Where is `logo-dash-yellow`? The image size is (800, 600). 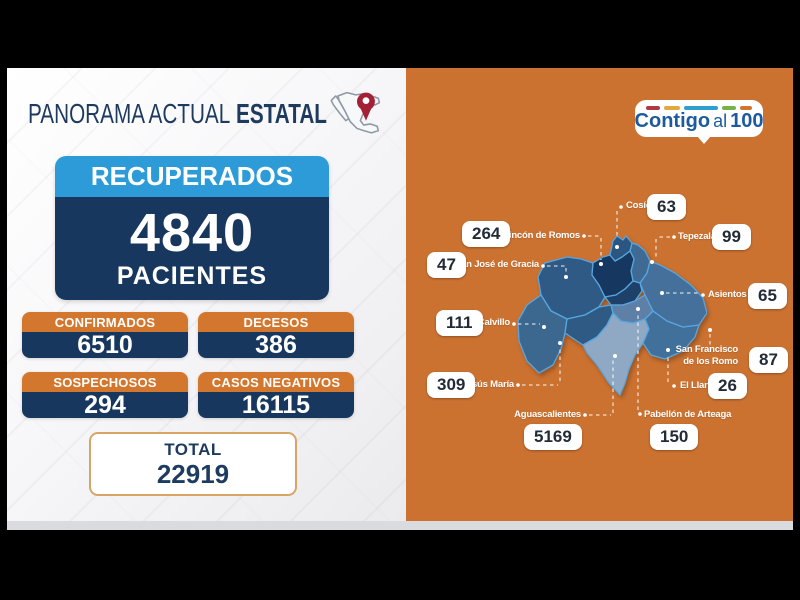
logo-dash-yellow is located at coordinates (672, 108).